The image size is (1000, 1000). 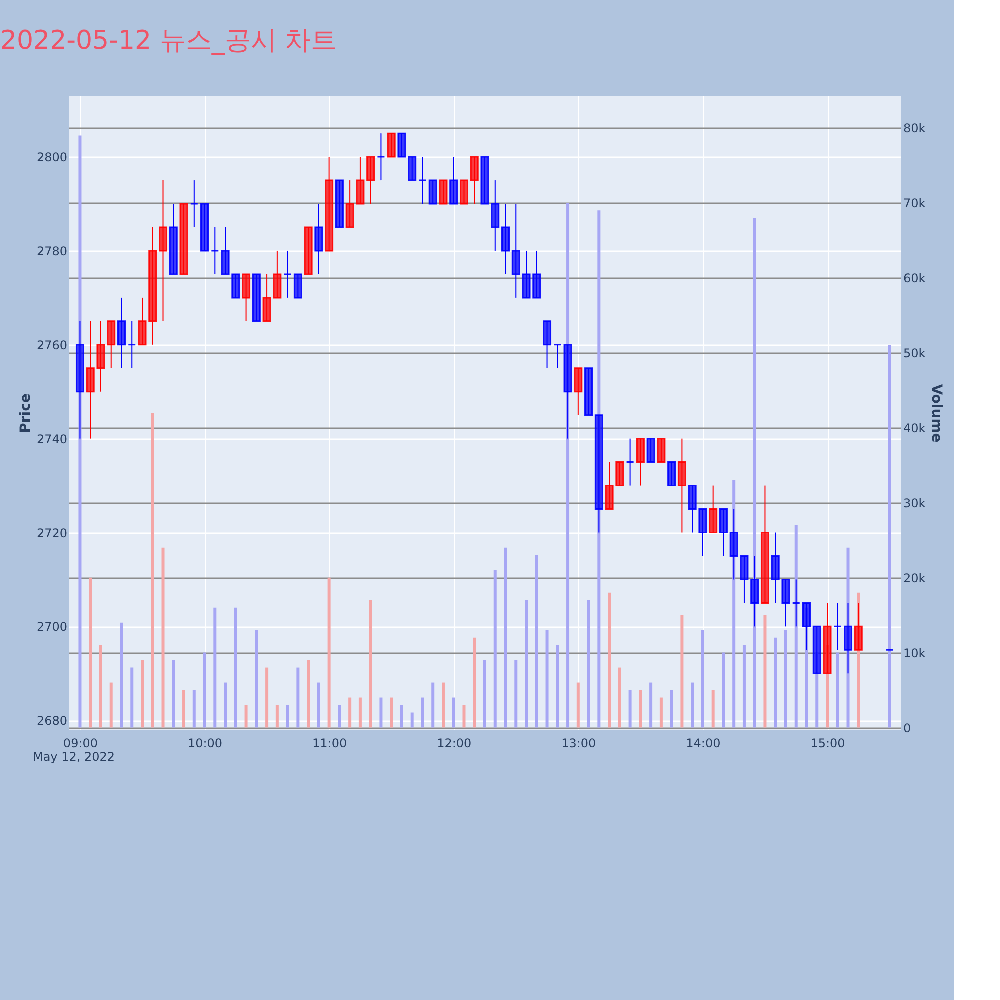 What do you see at coordinates (915, 428) in the screenshot?
I see `y2-tick-label: 40k` at bounding box center [915, 428].